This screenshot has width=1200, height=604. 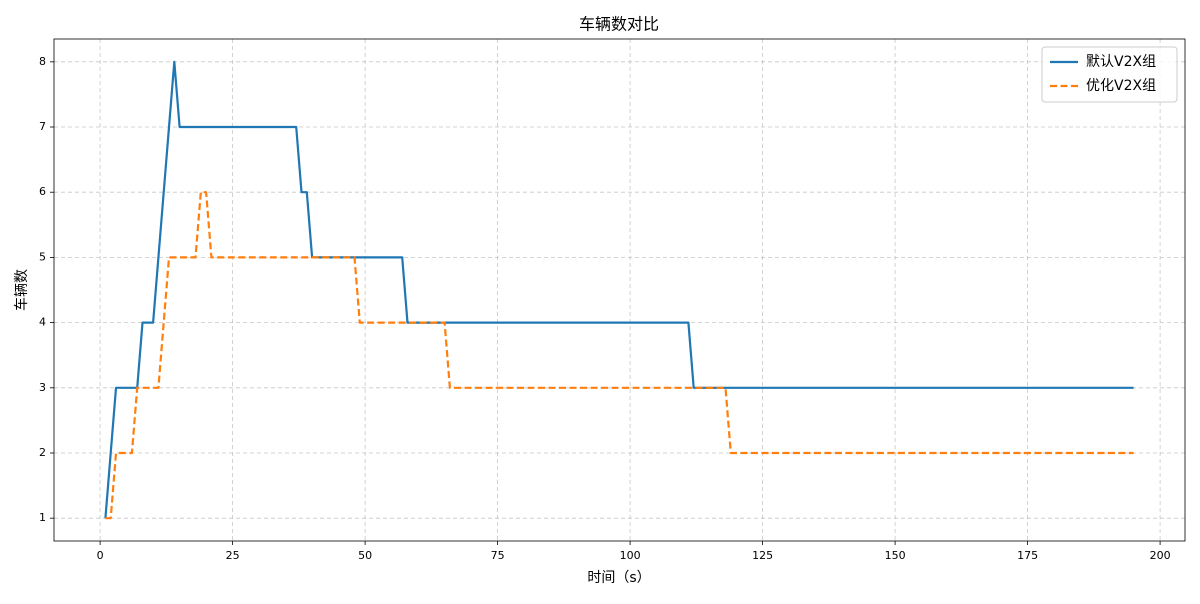 I want to click on chart-title: 车辆数对比, so click(x=619, y=24).